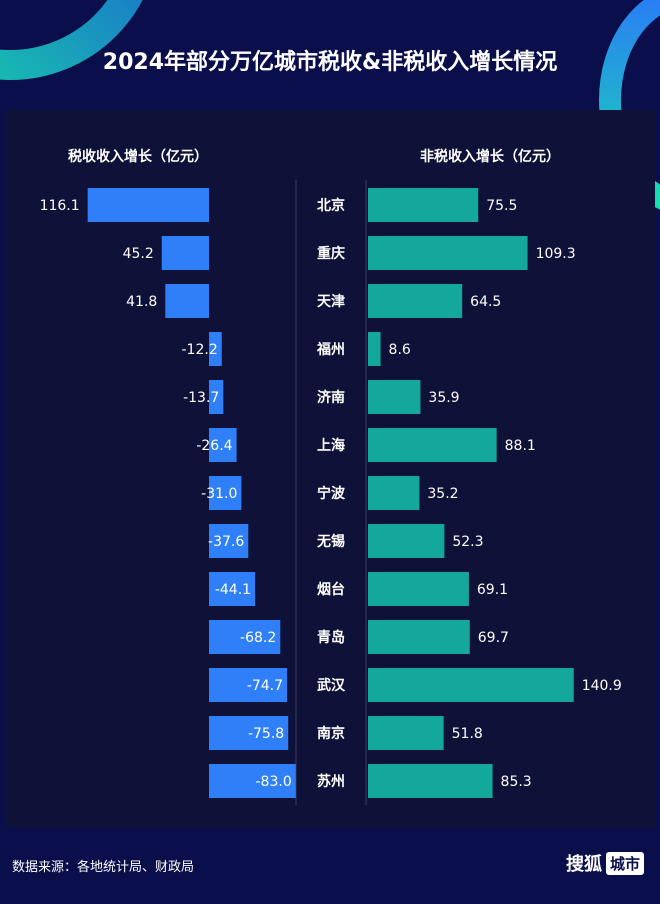 The image size is (660, 904). I want to click on brand-name: 搜狐, so click(583, 864).